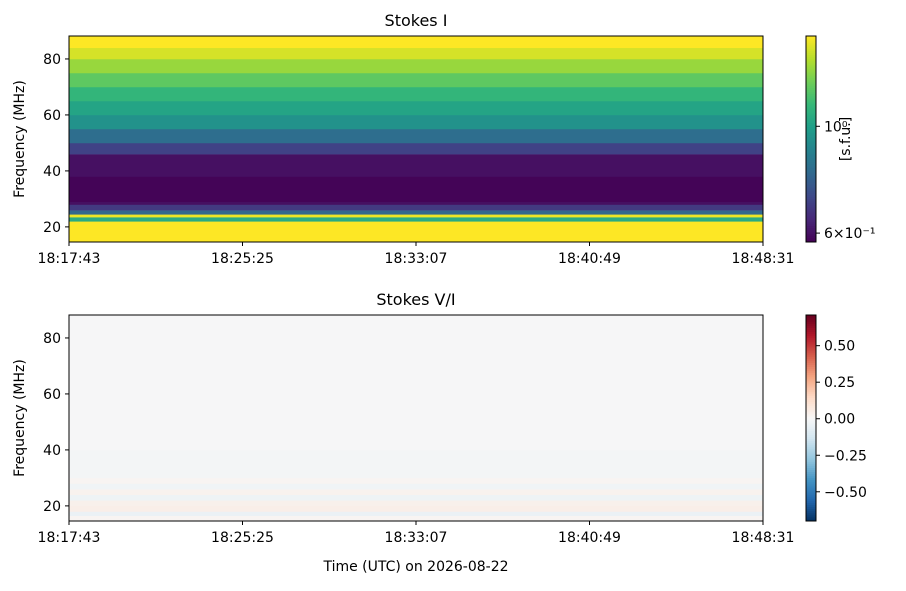 This screenshot has height=591, width=906. I want to click on y-tick-label: 80, so click(52, 60).